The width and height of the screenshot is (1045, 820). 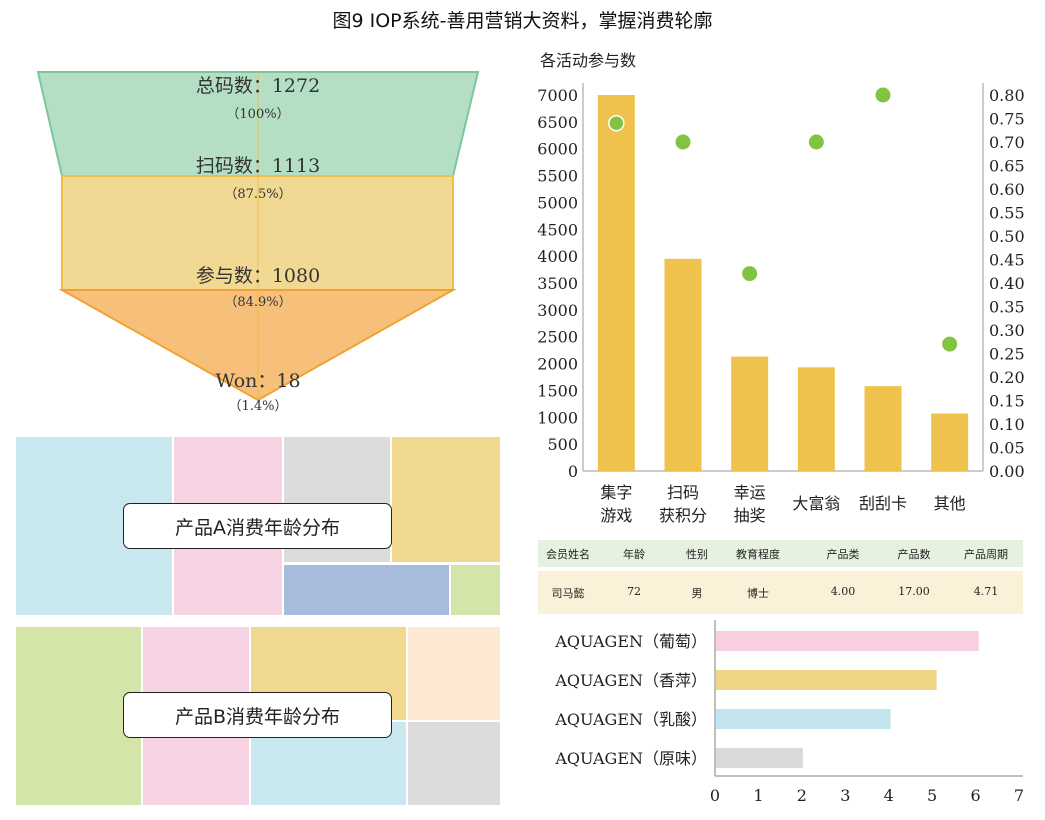 What do you see at coordinates (557, 149) in the screenshot?
I see `y-tick-label: 6000` at bounding box center [557, 149].